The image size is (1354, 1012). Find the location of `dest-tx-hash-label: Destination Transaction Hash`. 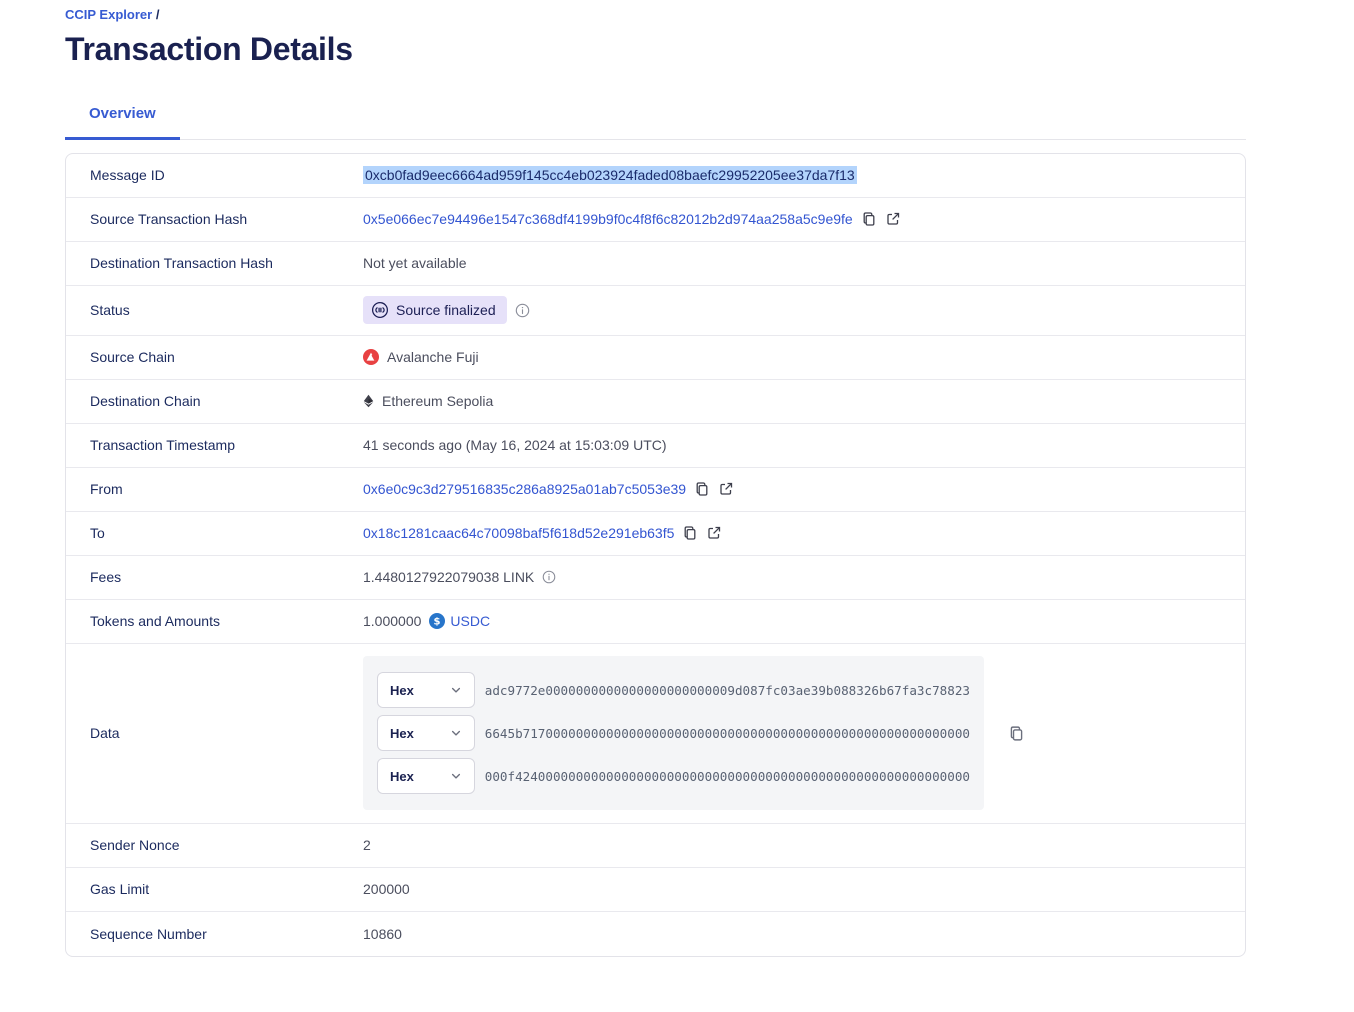

dest-tx-hash-label: Destination Transaction Hash is located at coordinates (181, 263).